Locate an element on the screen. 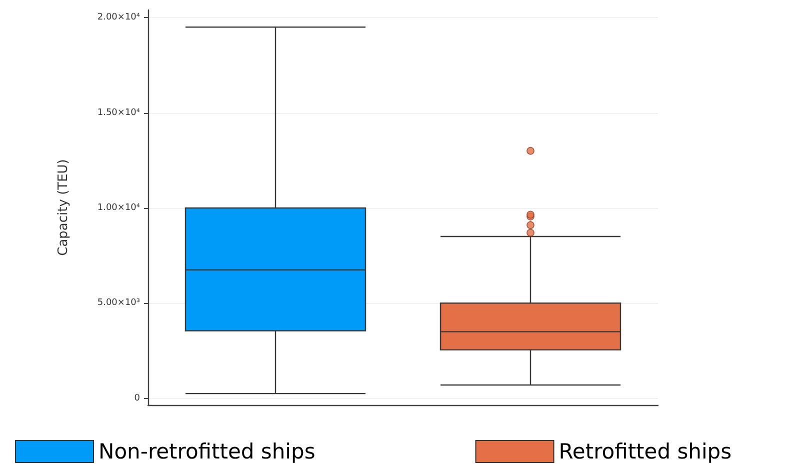 This screenshot has width=805, height=473. y-axis-title: Capacity (TEU) is located at coordinates (63, 207).